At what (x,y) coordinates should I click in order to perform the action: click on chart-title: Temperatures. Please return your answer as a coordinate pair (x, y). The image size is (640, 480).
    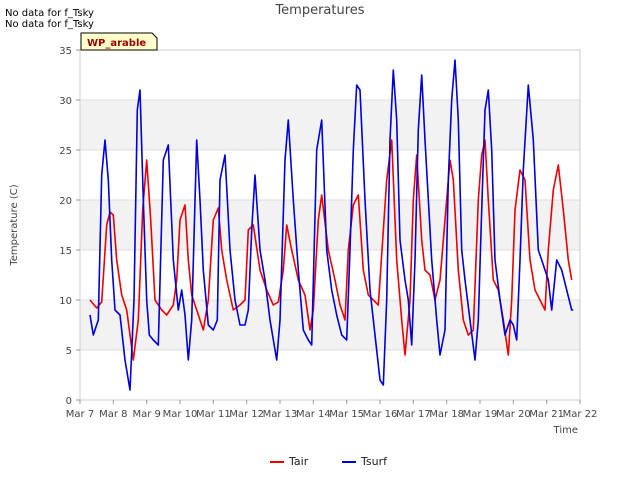
    Looking at the image, I should click on (319, 10).